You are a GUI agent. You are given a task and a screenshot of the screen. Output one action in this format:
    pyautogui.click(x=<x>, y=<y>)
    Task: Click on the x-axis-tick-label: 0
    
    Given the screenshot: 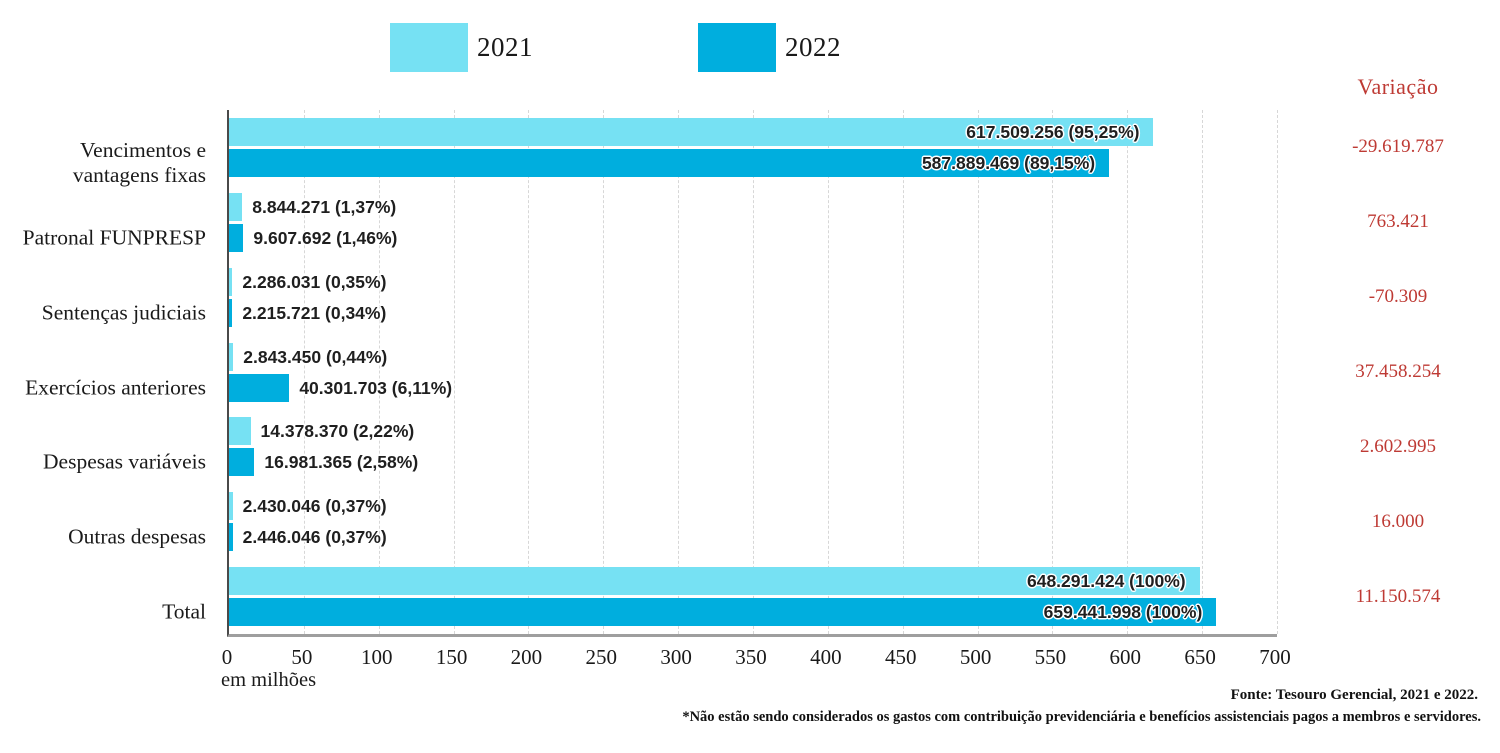 What is the action you would take?
    pyautogui.click(x=227, y=657)
    